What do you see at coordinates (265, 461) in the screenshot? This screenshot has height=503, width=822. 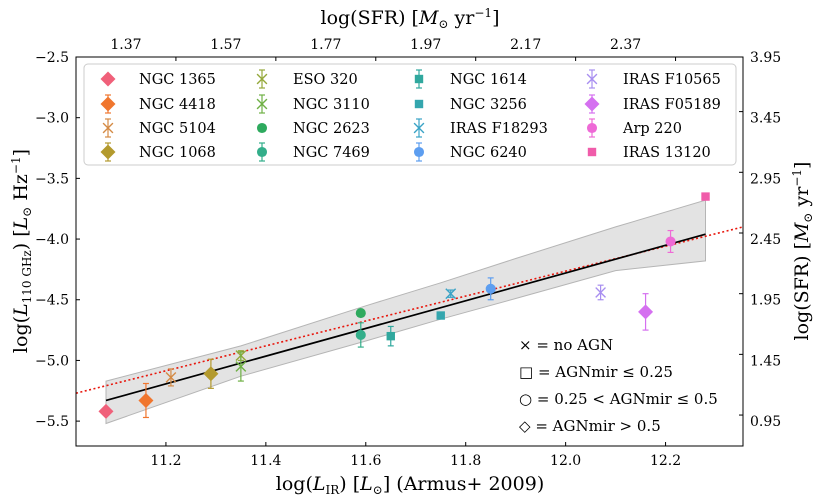 I see `x-tick-label-1: 11.4` at bounding box center [265, 461].